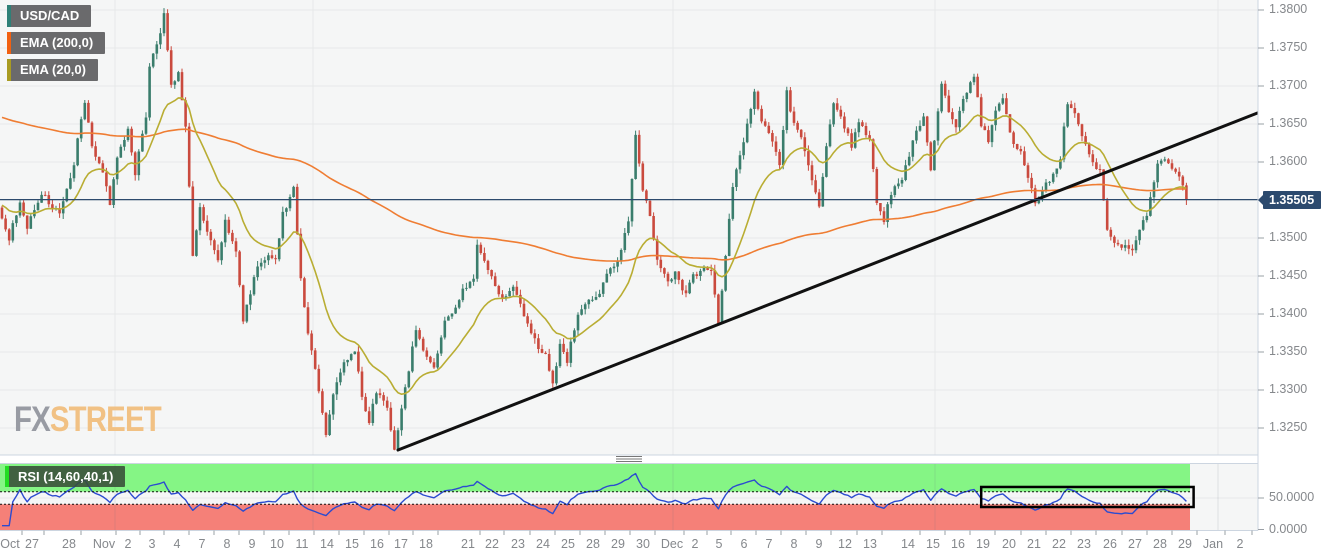 The image size is (1331, 558). I want to click on legend-item-ema200: EMA (200,0), so click(56, 43).